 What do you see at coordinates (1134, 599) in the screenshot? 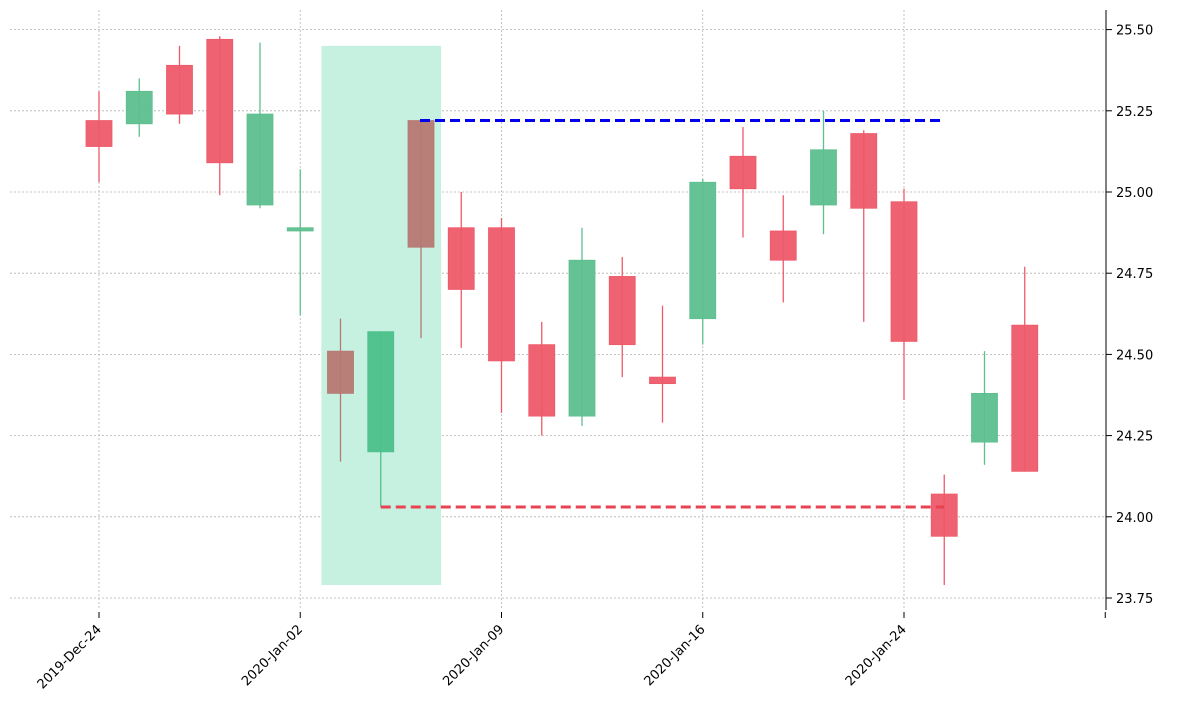
I see `y-tick-label: 23.75` at bounding box center [1134, 599].